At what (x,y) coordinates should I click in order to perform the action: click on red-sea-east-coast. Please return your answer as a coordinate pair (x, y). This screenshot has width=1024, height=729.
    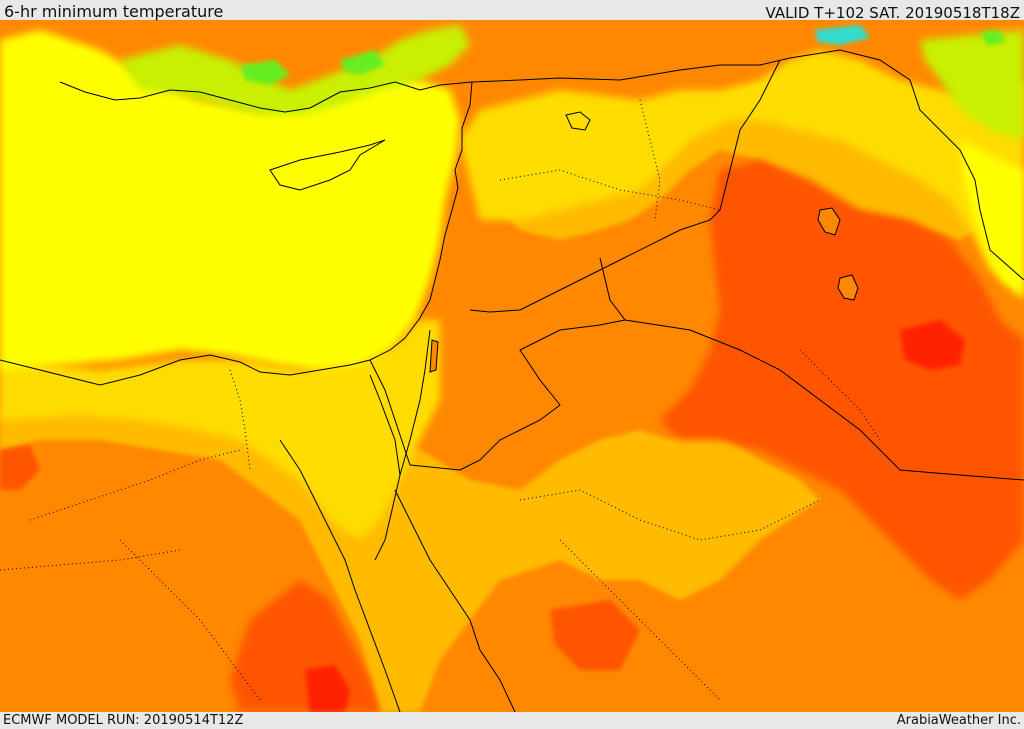
    Looking at the image, I should click on (455, 600).